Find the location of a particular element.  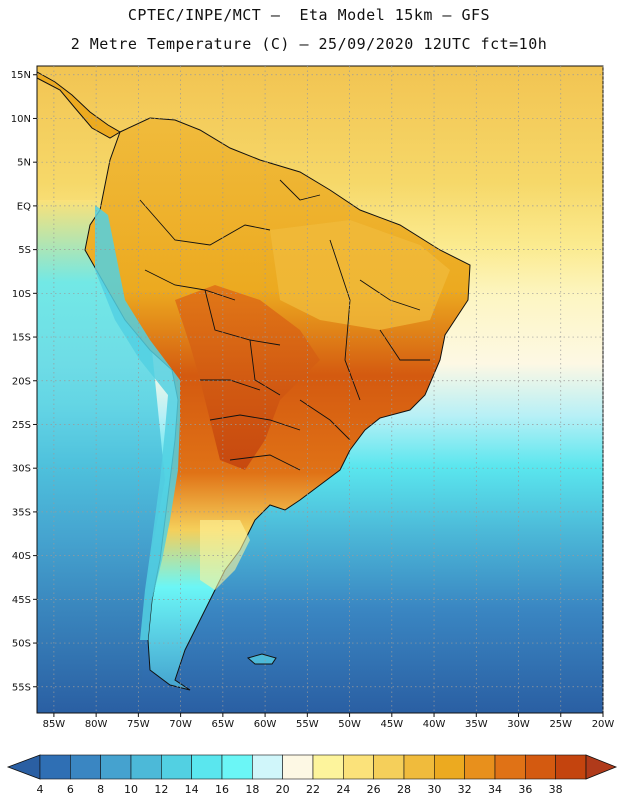

colorbar-label: 10 is located at coordinates (131, 789).